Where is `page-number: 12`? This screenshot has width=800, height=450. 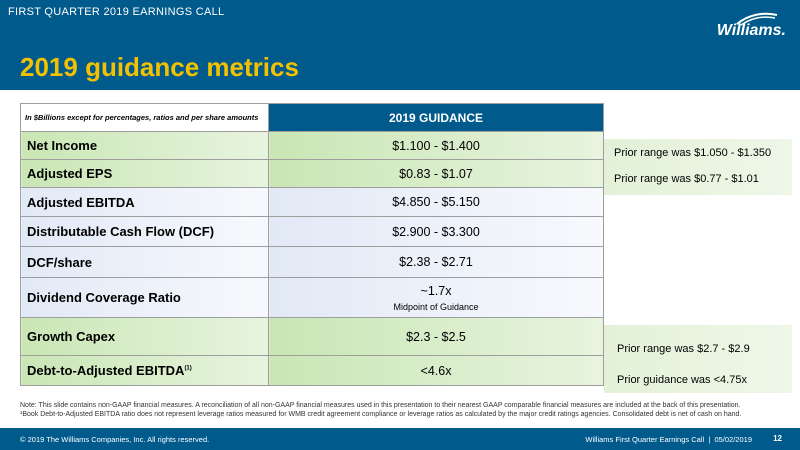 page-number: 12 is located at coordinates (777, 438).